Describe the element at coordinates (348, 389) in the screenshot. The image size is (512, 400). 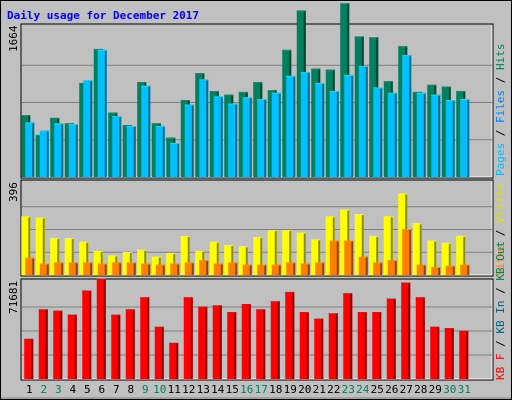
I see `day-label: 23` at that location.